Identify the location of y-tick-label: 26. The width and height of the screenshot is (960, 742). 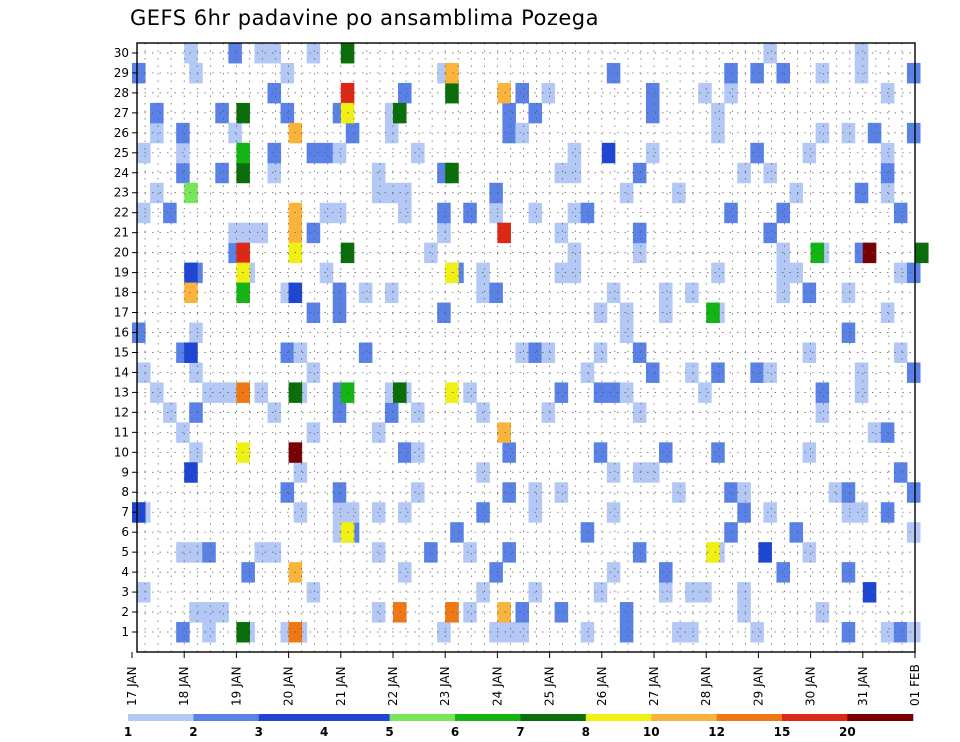
(121, 133).